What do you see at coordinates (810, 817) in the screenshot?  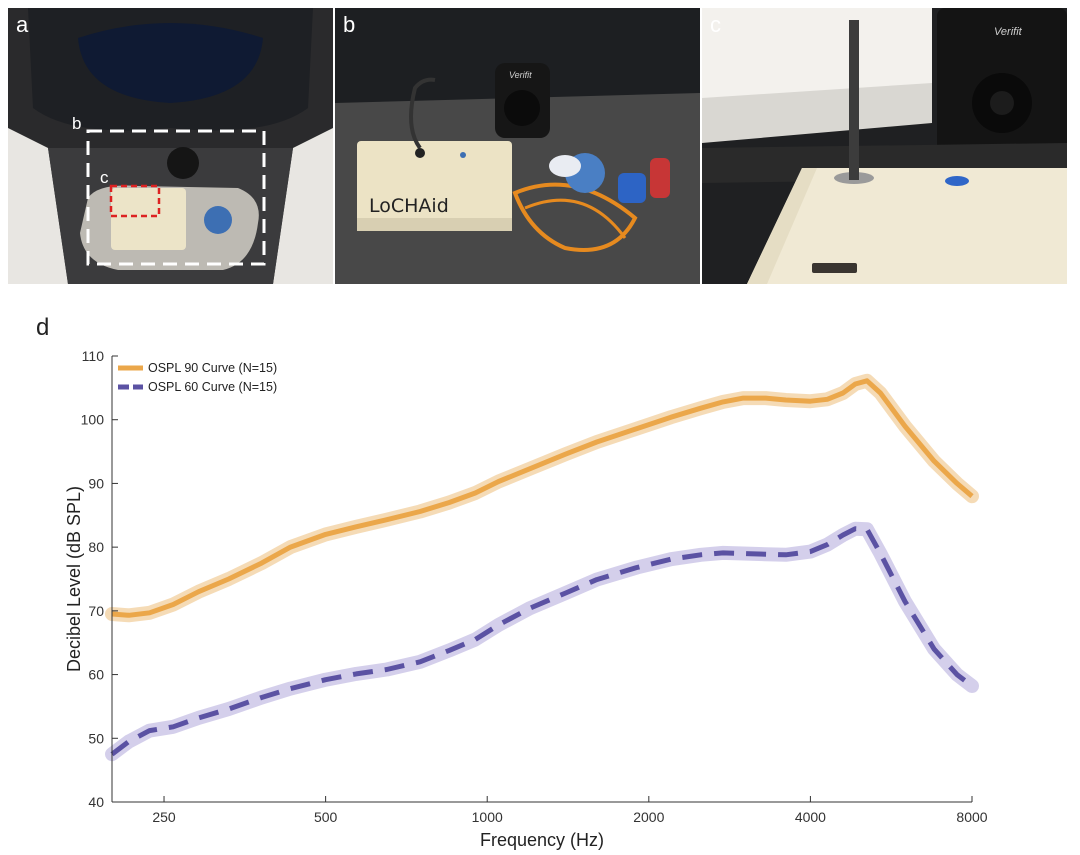 I see `x-tick-label: 4000` at bounding box center [810, 817].